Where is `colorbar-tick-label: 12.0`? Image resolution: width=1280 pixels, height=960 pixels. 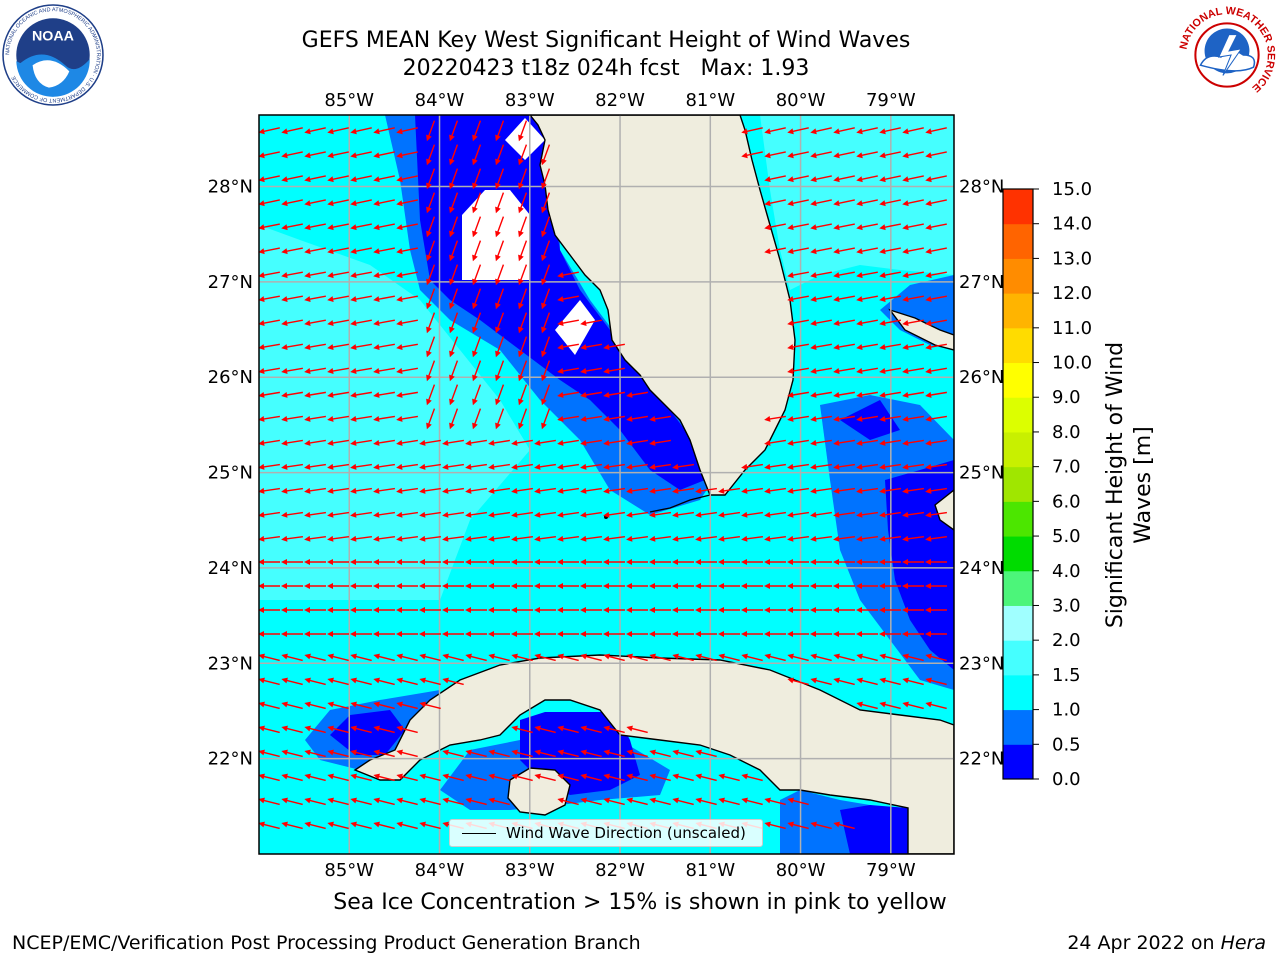
colorbar-tick-label: 12.0 is located at coordinates (1072, 293).